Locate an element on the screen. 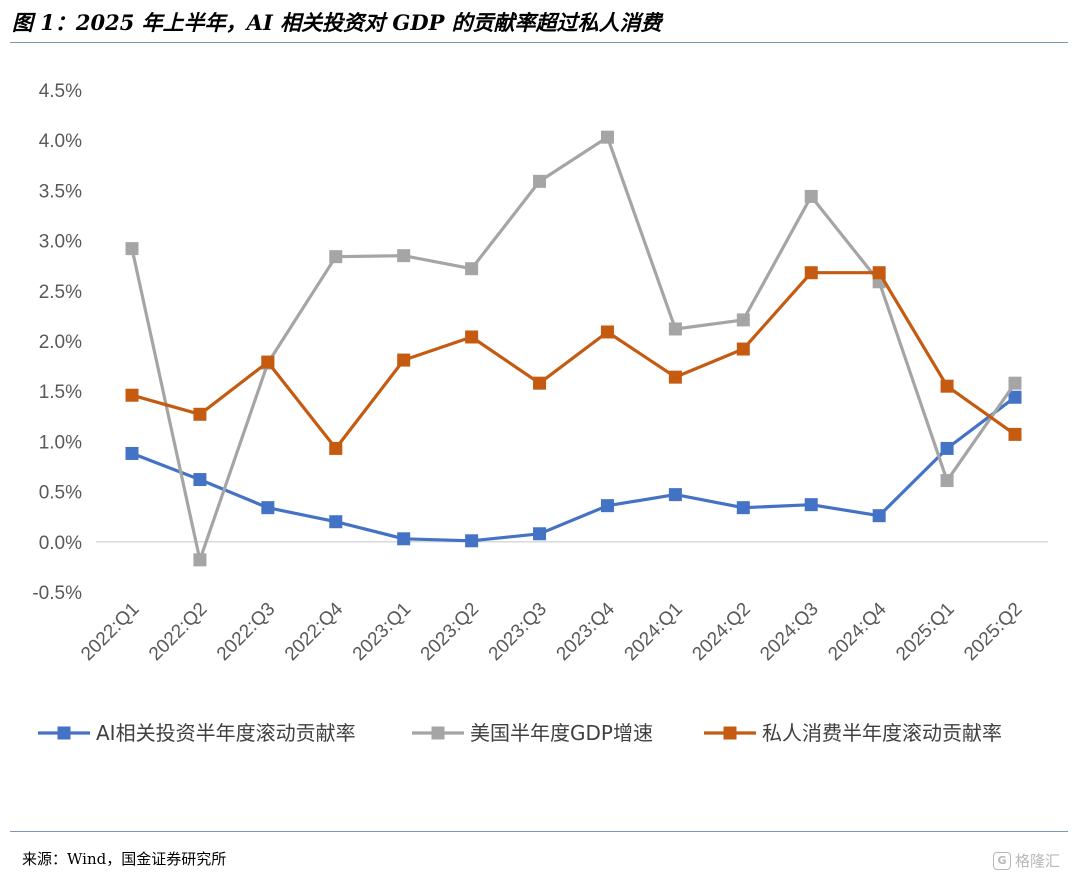  x-tick-label: 2022:Q3 is located at coordinates (246, 632).